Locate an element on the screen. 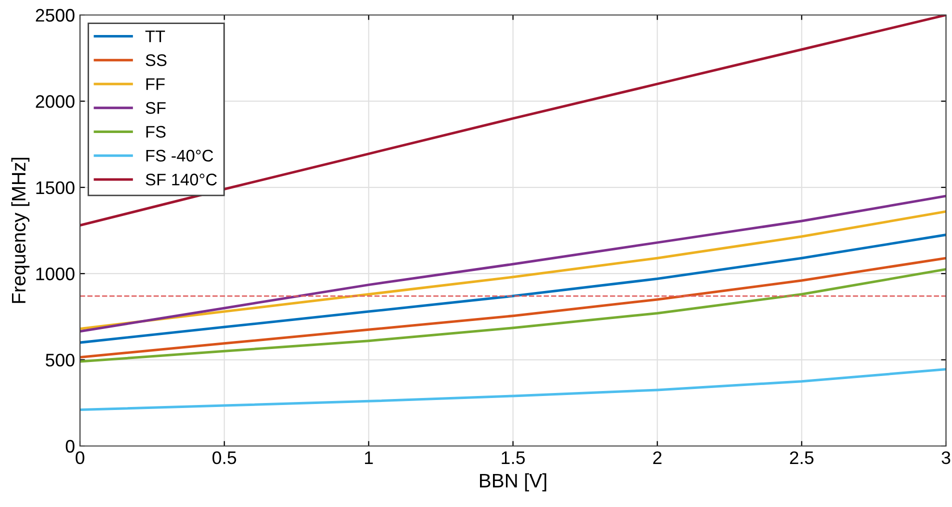 This screenshot has height=507, width=952. line-series is located at coordinates (513, 390).